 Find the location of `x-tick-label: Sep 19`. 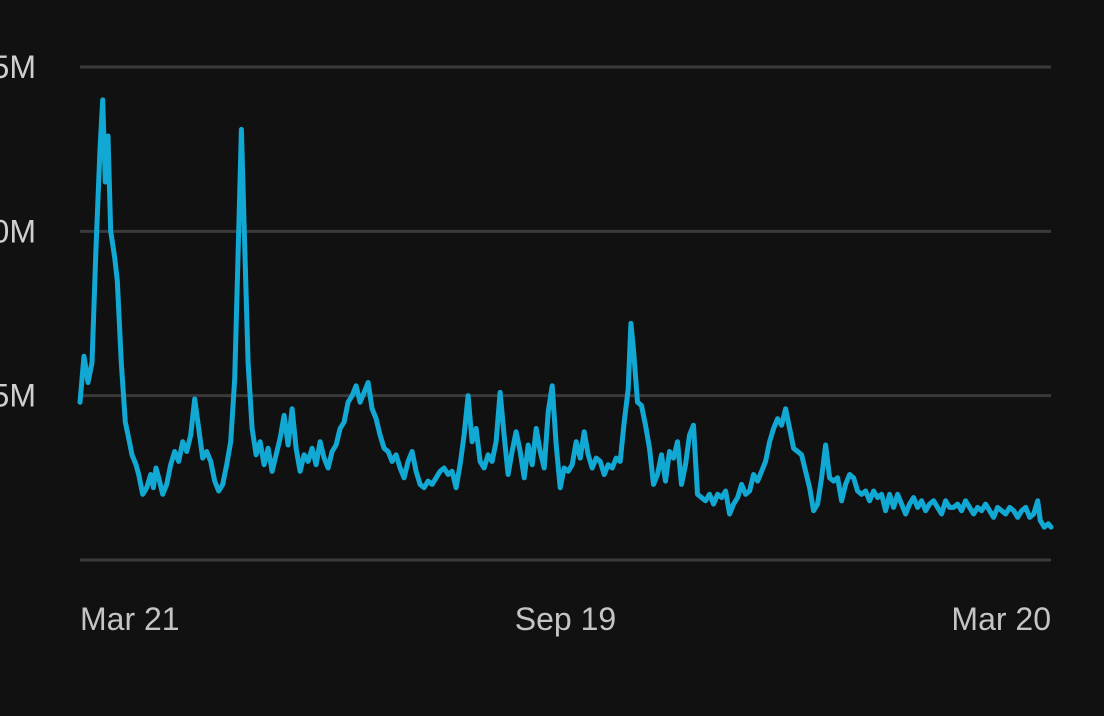

x-tick-label: Sep 19 is located at coordinates (565, 619).